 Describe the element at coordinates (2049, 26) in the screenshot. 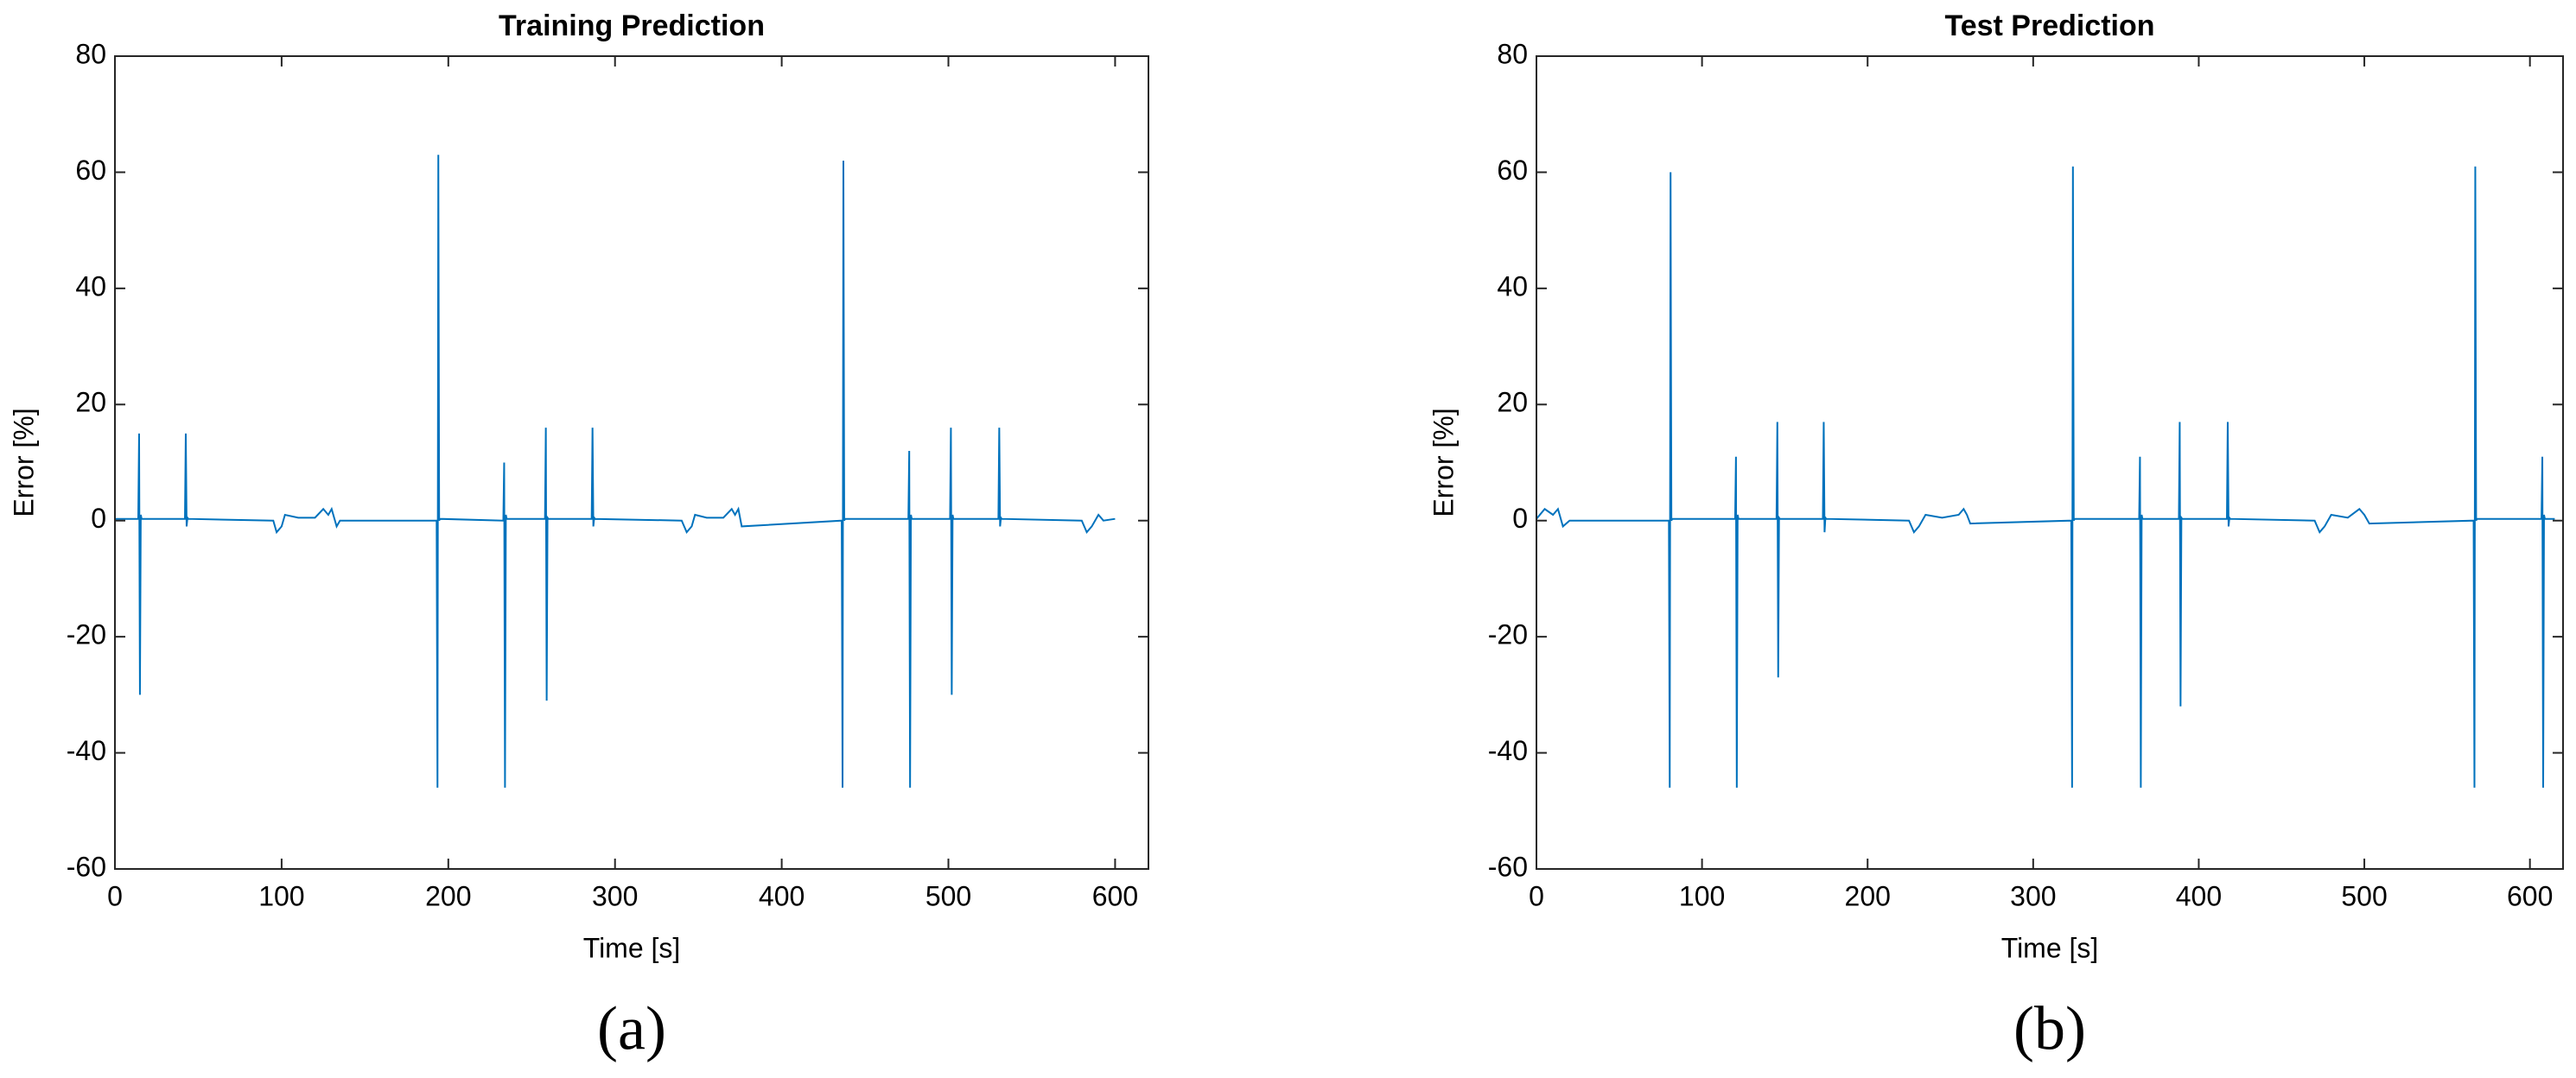

I see `chart-title: Test Prediction` at that location.